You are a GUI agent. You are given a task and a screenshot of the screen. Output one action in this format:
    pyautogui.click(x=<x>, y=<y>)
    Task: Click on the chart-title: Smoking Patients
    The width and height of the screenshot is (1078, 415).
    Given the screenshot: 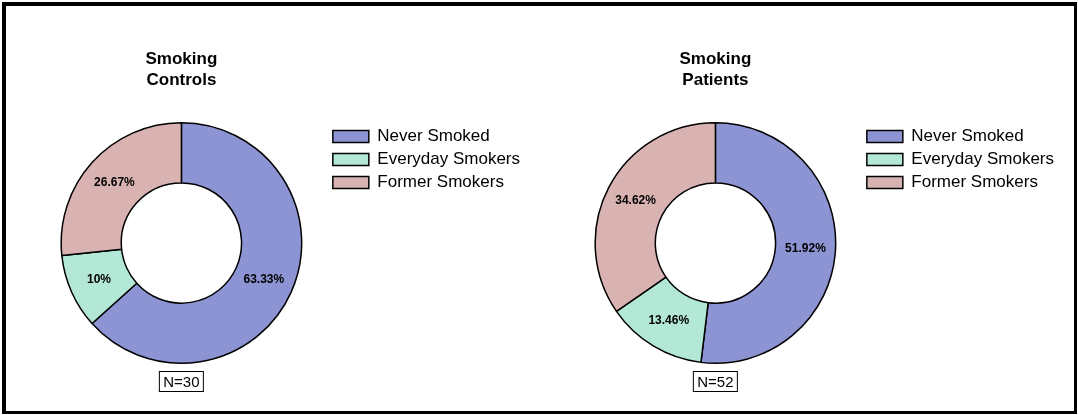 What is the action you would take?
    pyautogui.click(x=715, y=69)
    